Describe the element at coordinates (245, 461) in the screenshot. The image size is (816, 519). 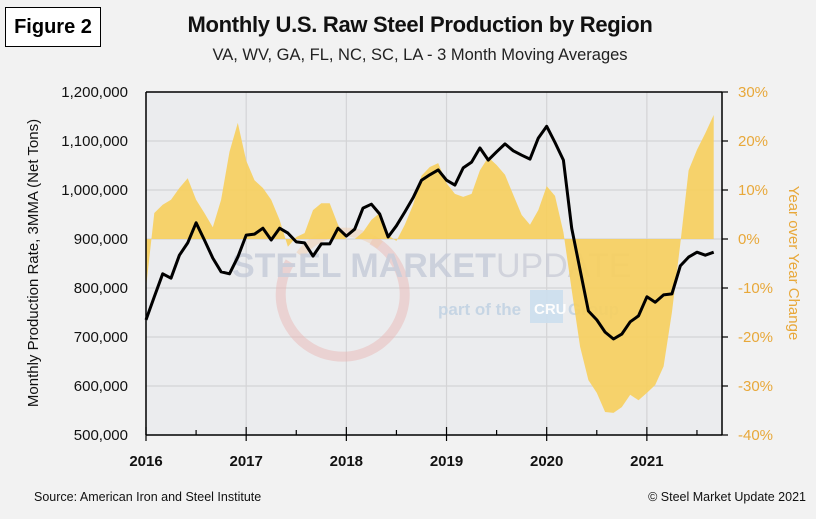
I see `x-tick-label: 2017` at that location.